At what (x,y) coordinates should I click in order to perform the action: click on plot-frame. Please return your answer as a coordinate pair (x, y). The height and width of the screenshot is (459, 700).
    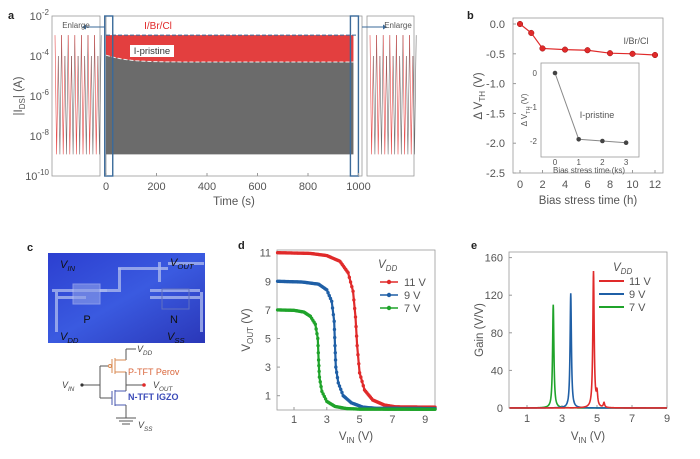
    Looking at the image, I should click on (588, 330).